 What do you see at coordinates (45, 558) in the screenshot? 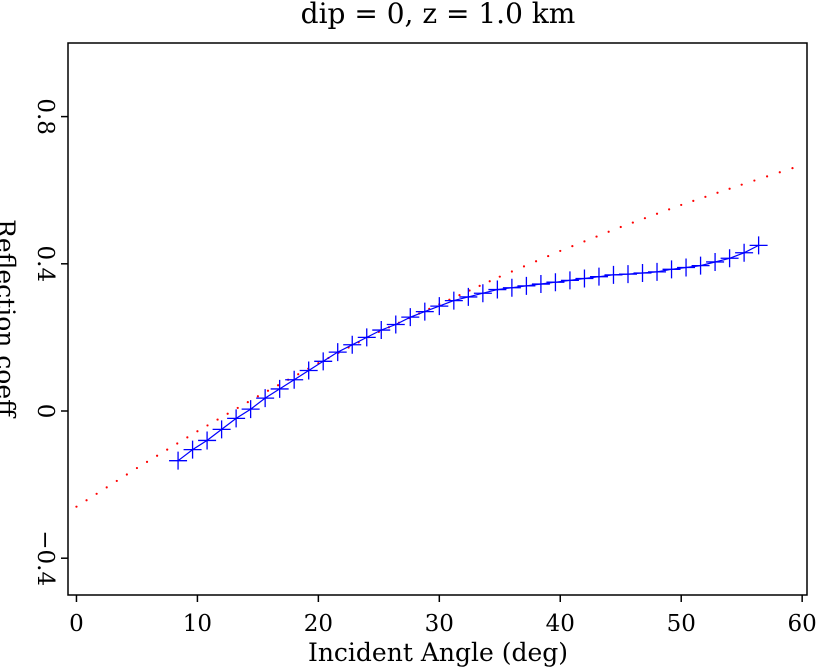
I see `y-tick-label: −0.4` at bounding box center [45, 558].